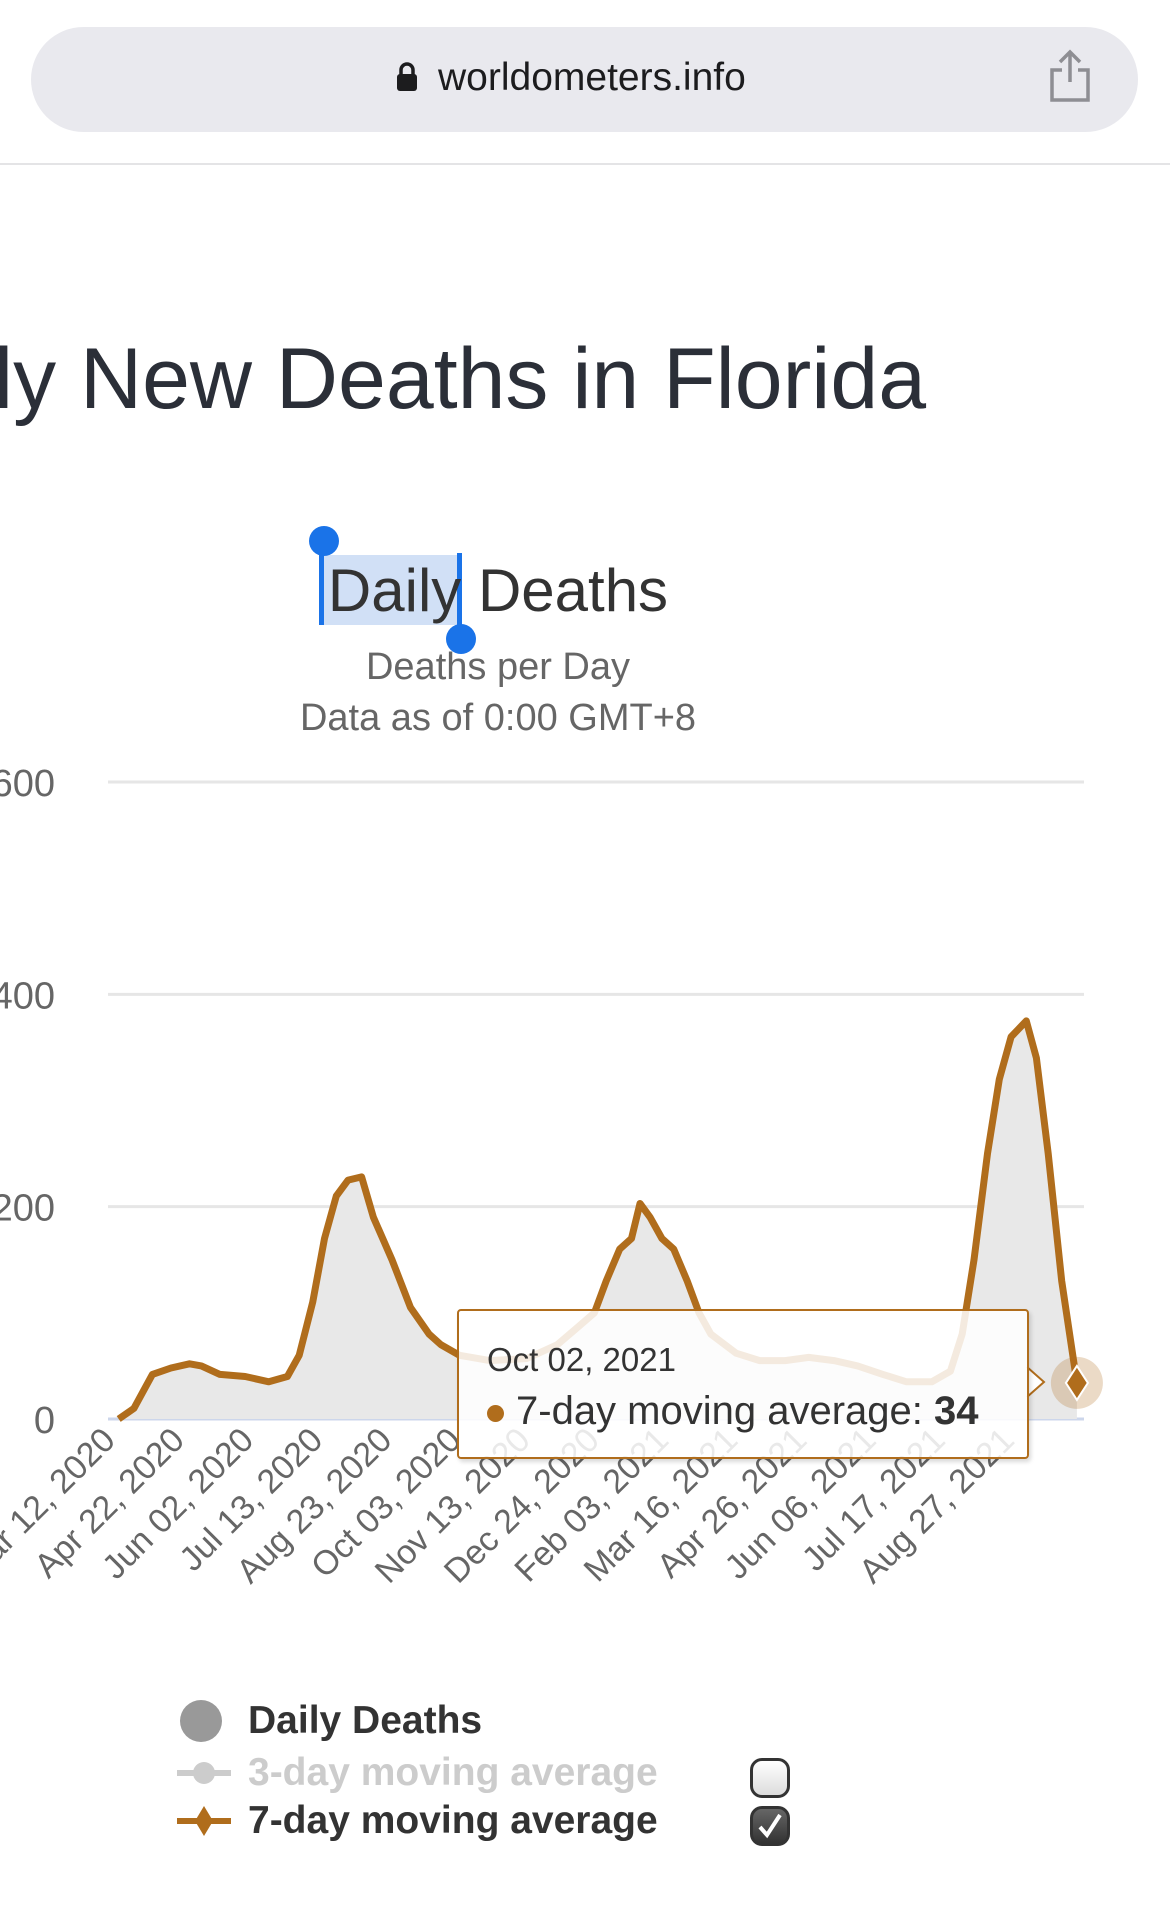 The image size is (1170, 1924). I want to click on series-dot-icon, so click(495, 1413).